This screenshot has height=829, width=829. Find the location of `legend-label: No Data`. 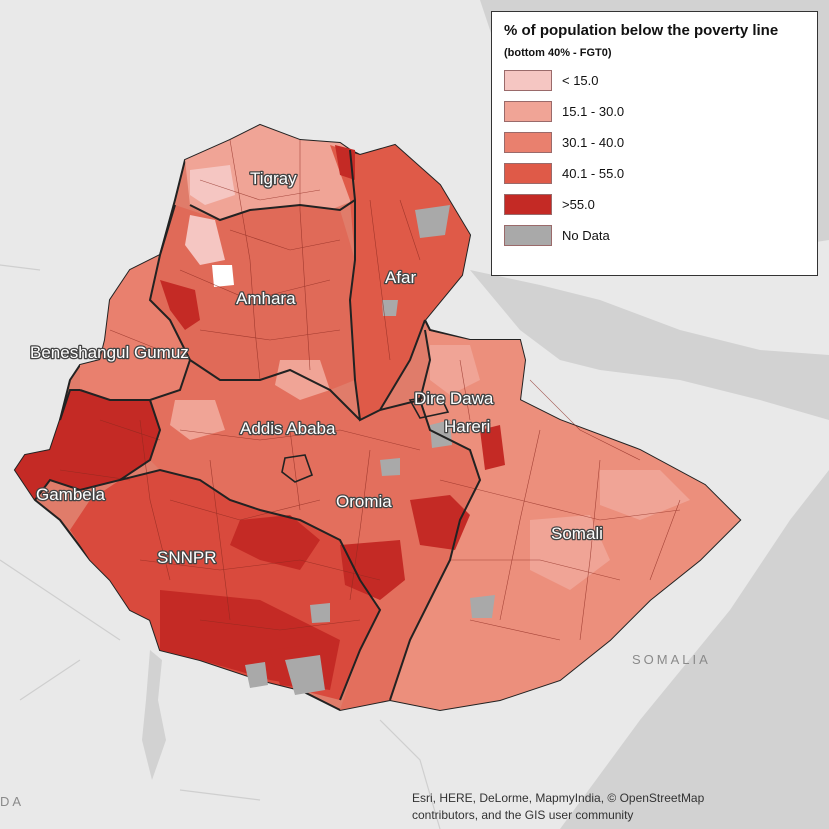

legend-label: No Data is located at coordinates (586, 235).